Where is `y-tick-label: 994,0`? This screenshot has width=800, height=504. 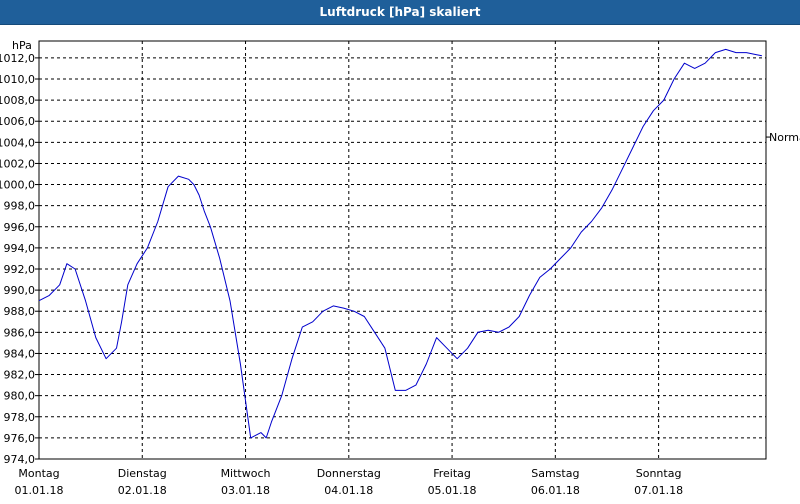
y-tick-label: 994,0 is located at coordinates (20, 248).